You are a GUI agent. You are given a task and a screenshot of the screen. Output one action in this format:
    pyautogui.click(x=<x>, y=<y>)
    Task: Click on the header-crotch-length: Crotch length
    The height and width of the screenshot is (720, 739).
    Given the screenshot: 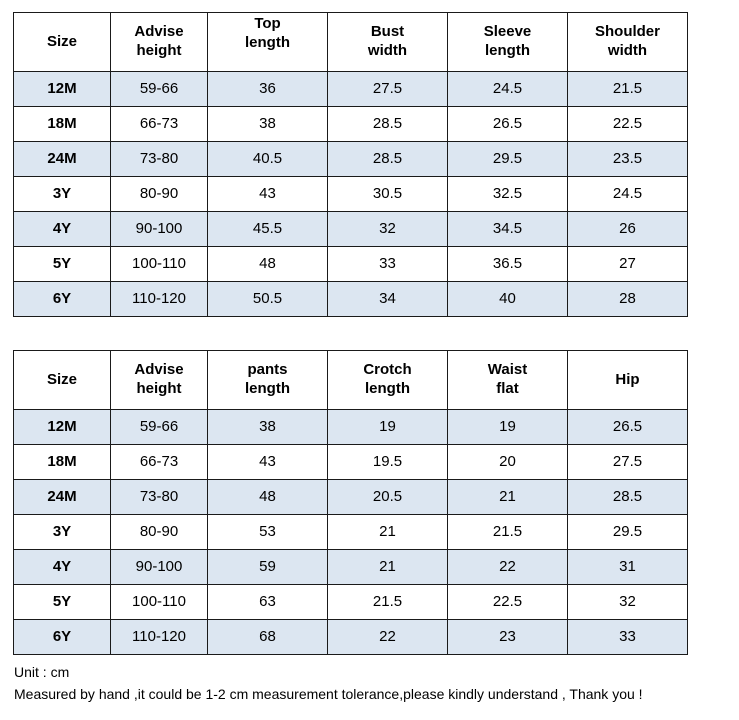 What is the action you would take?
    pyautogui.click(x=387, y=380)
    